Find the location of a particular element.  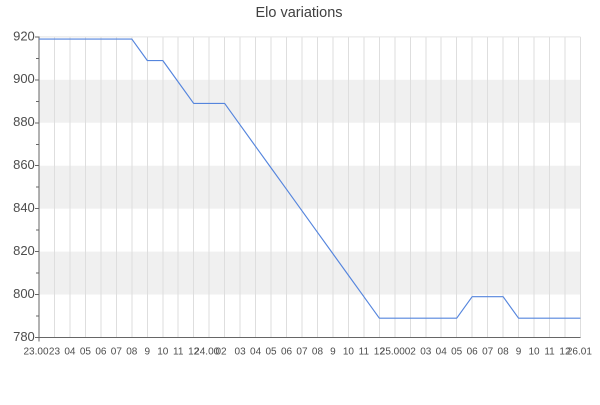

svg-text: 23 is located at coordinates (55, 352).